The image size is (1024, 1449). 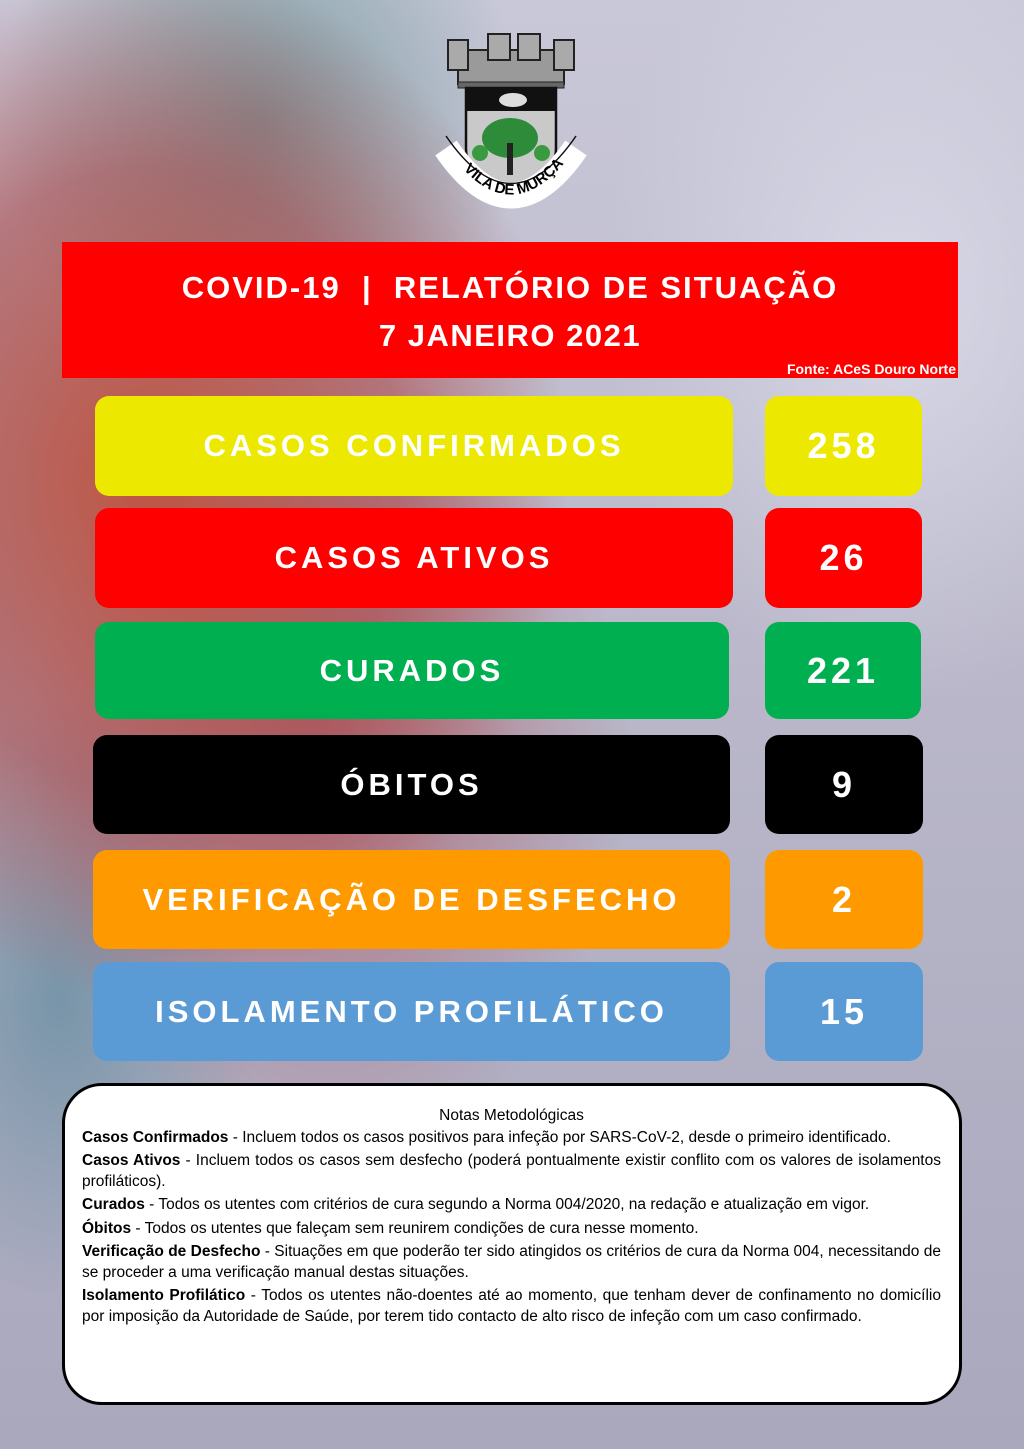 I want to click on note-term: Isolamento Profilático, so click(x=164, y=1295).